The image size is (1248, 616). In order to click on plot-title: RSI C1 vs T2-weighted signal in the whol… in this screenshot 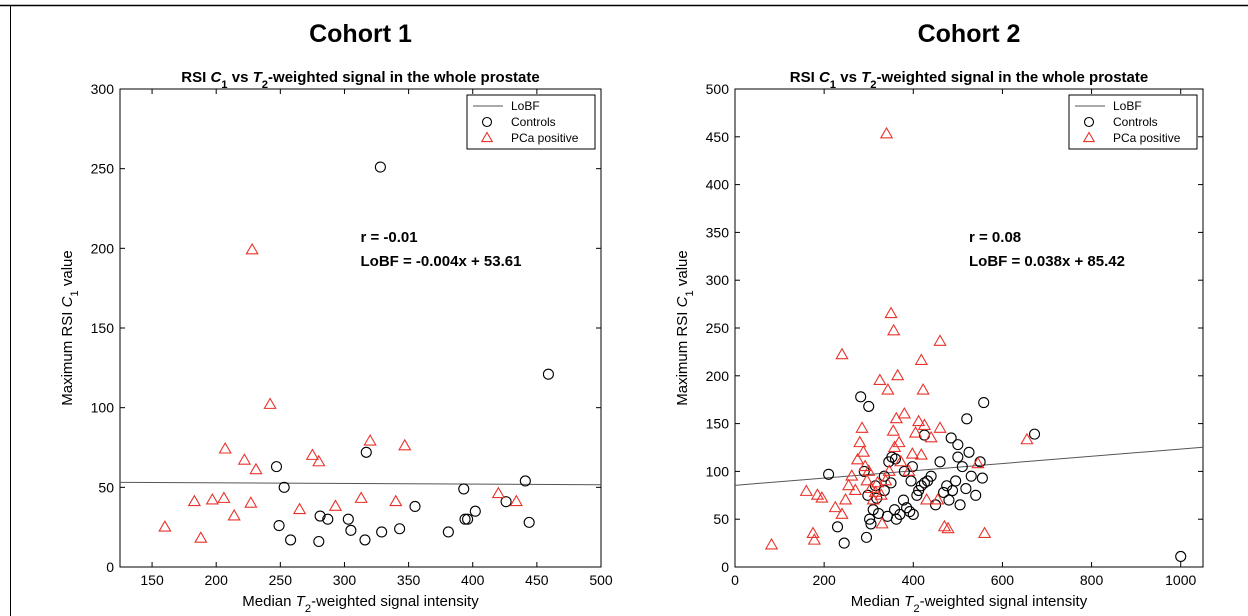, I will do `click(360, 80)`.